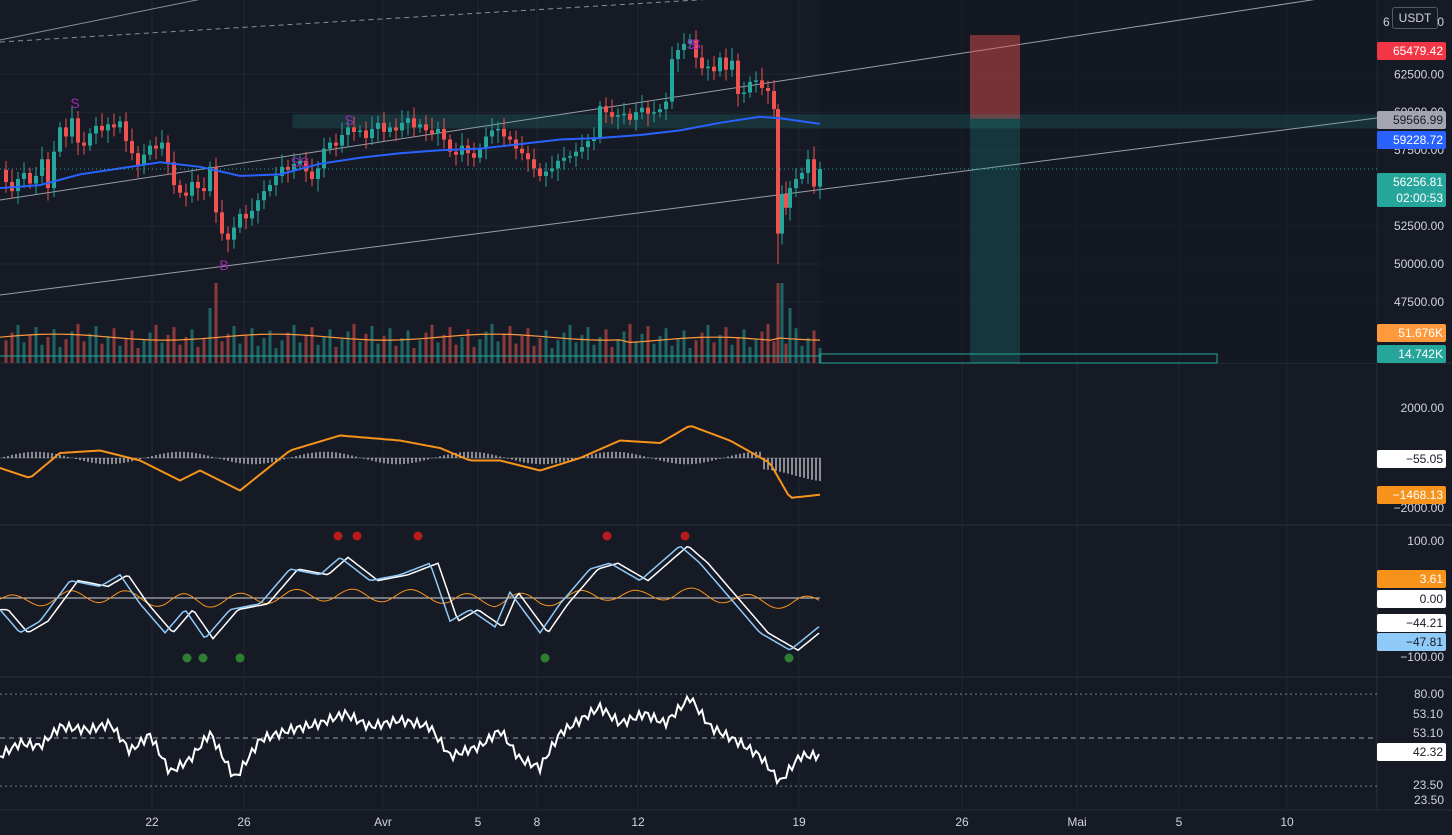 This screenshot has height=835, width=1452. I want to click on stoch-pane, so click(410, 597).